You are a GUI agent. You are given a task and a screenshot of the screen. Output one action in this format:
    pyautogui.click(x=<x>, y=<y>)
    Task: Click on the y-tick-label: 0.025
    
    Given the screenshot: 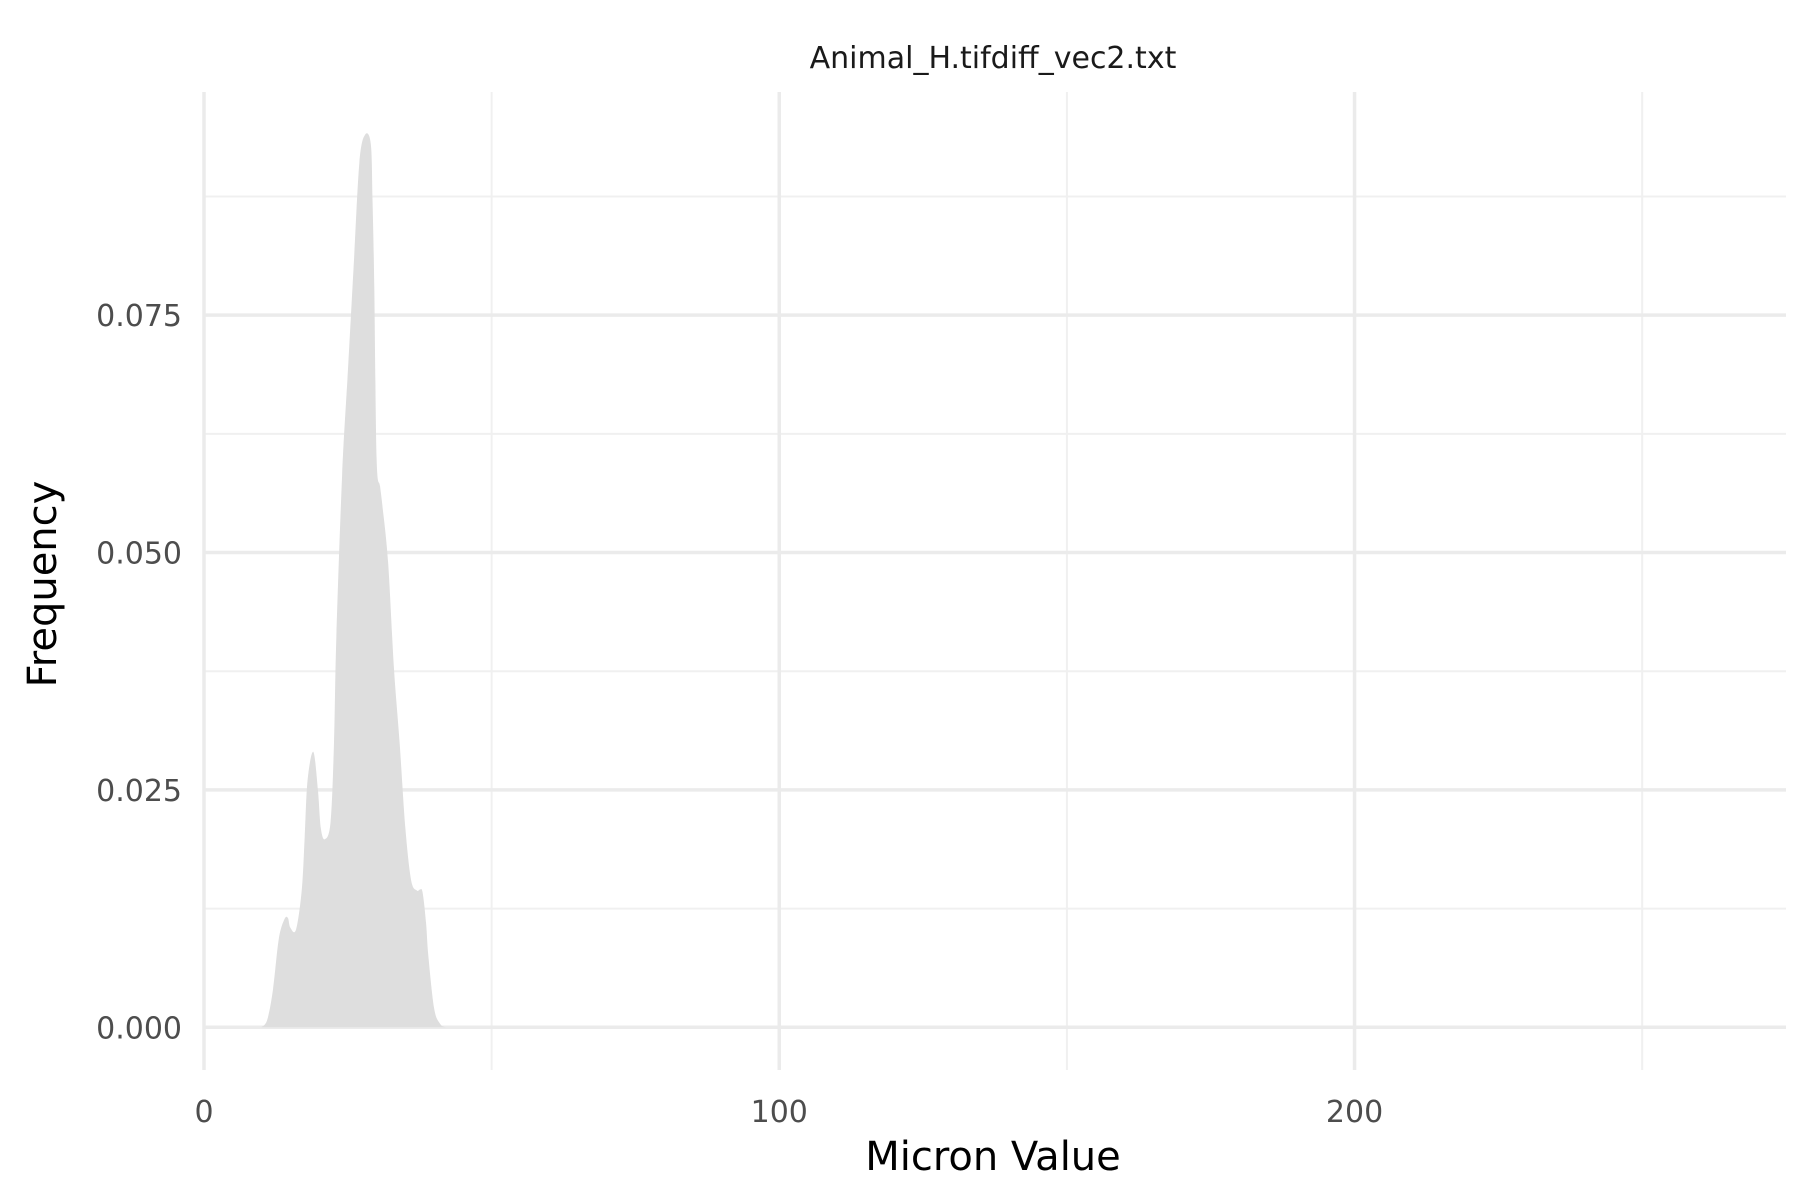 What is the action you would take?
    pyautogui.click(x=139, y=791)
    